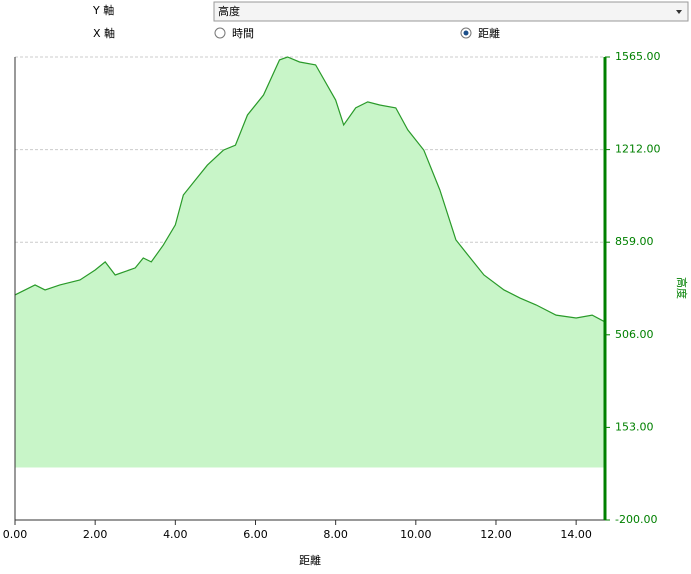 This screenshot has height=574, width=691. Describe the element at coordinates (489, 33) in the screenshot. I see `radio-label: 距離` at that location.